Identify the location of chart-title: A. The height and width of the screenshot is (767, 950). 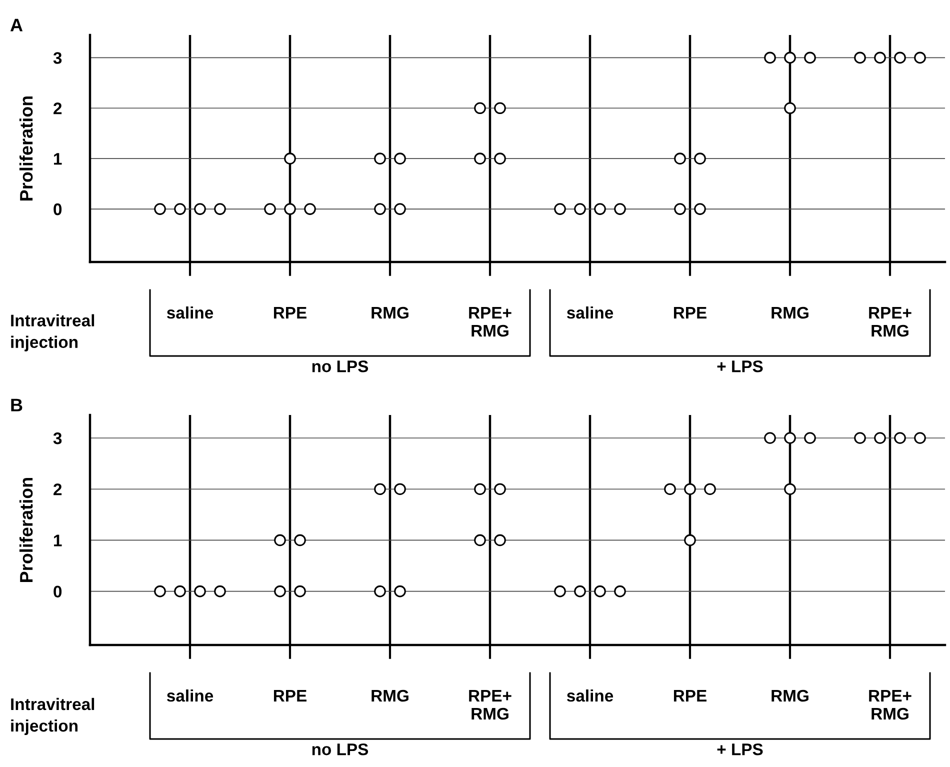
(16, 25).